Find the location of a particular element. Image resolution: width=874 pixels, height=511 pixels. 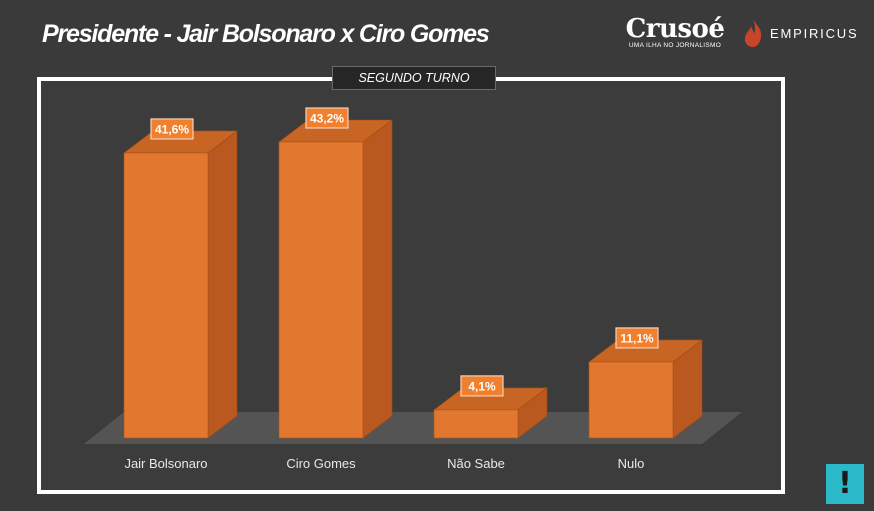

x-tick-label: Não Sabe is located at coordinates (476, 463).